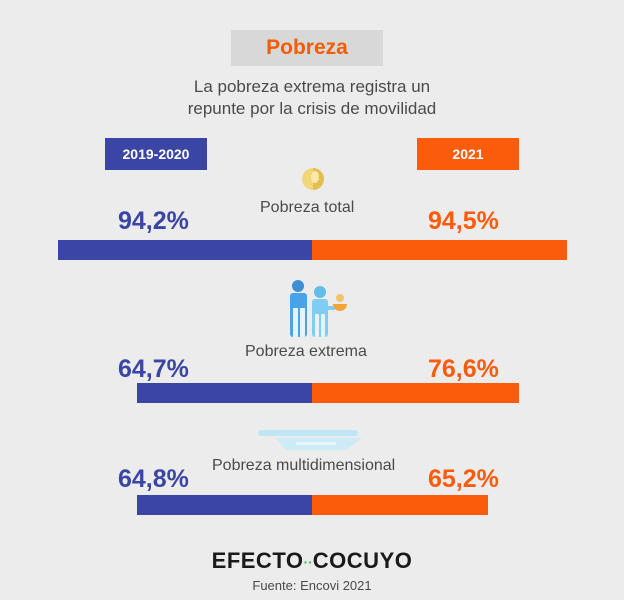 The image size is (624, 600). Describe the element at coordinates (312, 585) in the screenshot. I see `source-note: Fuente: Encovi 2021` at that location.